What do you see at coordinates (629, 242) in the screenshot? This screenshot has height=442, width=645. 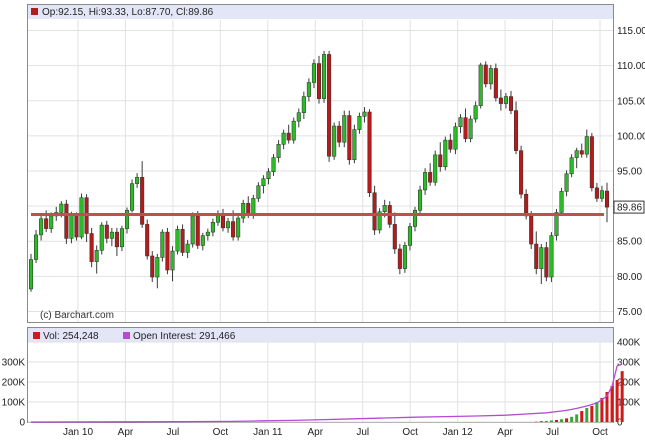 I see `price-y-tick-label: 85.00` at bounding box center [629, 242].